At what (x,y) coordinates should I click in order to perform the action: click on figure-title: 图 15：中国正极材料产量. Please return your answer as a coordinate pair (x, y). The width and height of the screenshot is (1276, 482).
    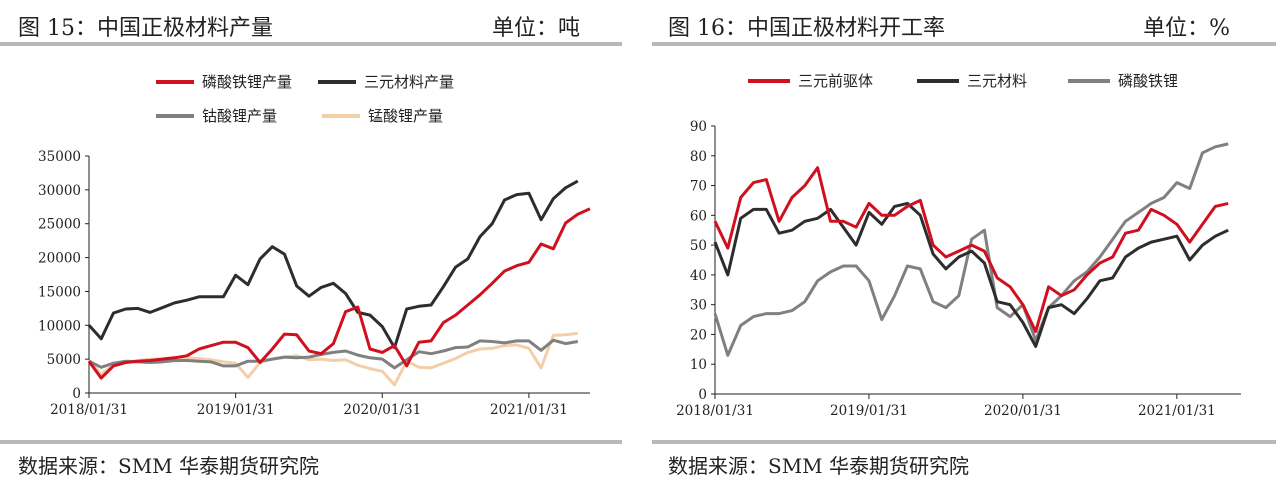
    Looking at the image, I should click on (145, 28).